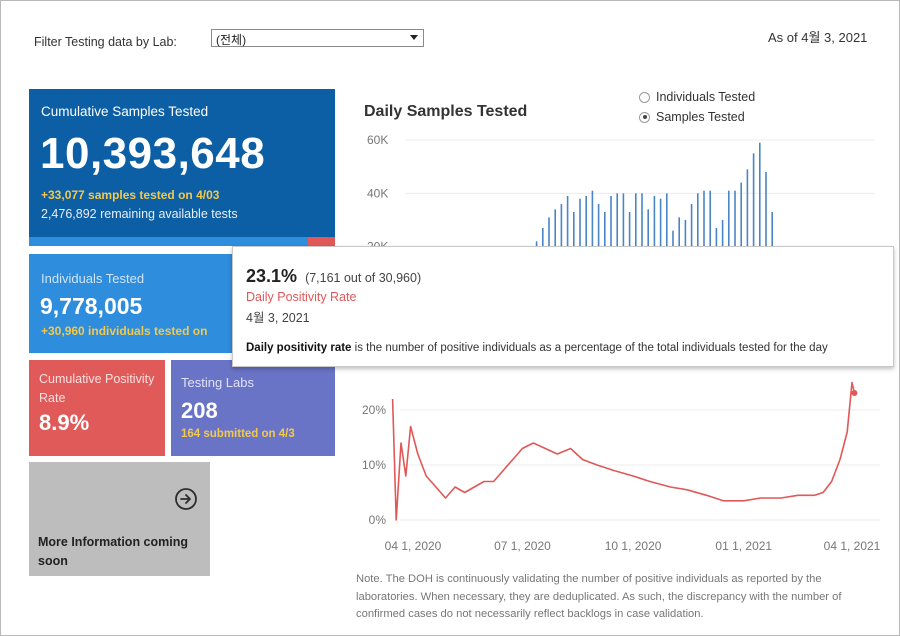 The height and width of the screenshot is (636, 900). Describe the element at coordinates (217, 382) in the screenshot. I see `testing-labs-title: Testing Labs` at that location.